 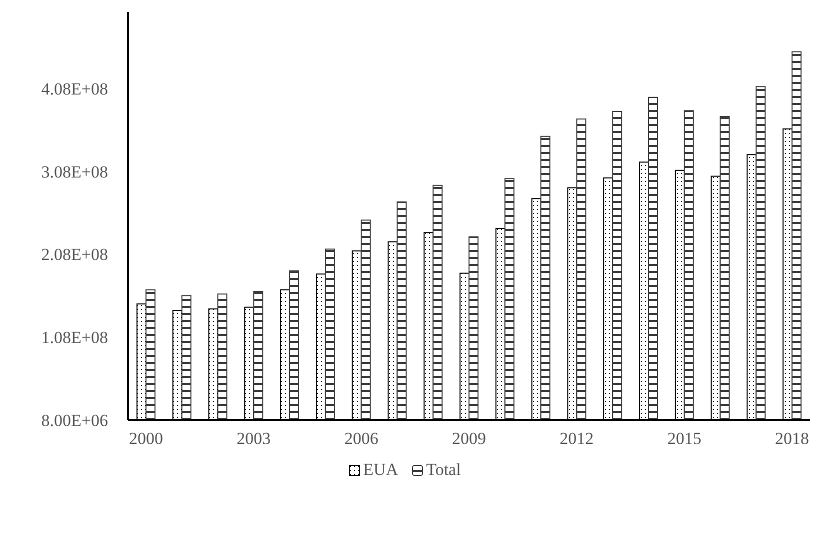 What do you see at coordinates (443, 470) in the screenshot?
I see `legend-label: Total` at bounding box center [443, 470].